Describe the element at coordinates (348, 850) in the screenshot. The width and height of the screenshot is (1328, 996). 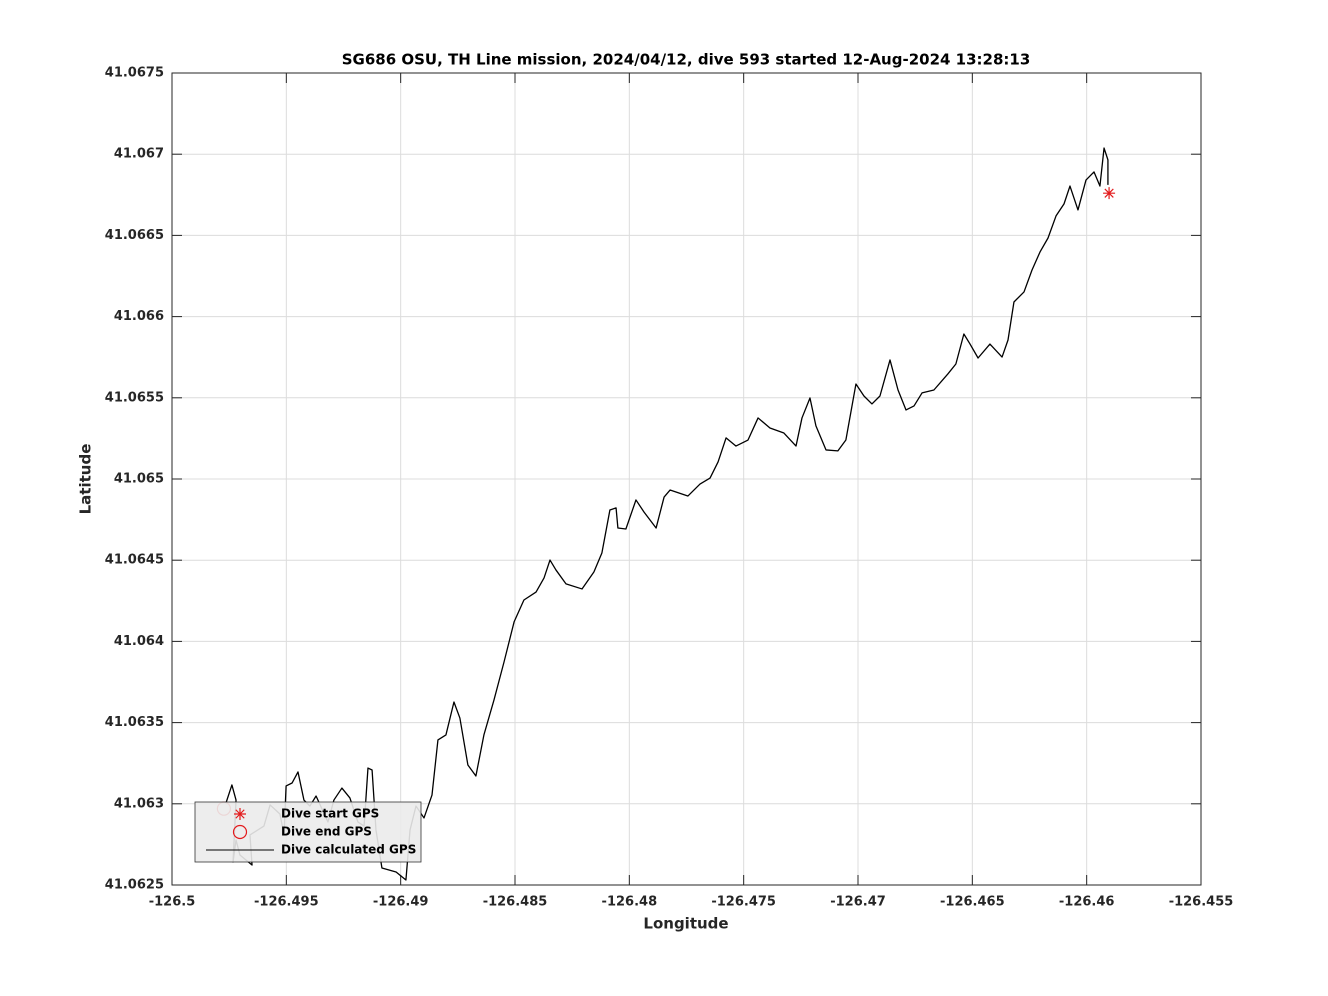
I see `legend-label: Dive calculated GPS` at that location.